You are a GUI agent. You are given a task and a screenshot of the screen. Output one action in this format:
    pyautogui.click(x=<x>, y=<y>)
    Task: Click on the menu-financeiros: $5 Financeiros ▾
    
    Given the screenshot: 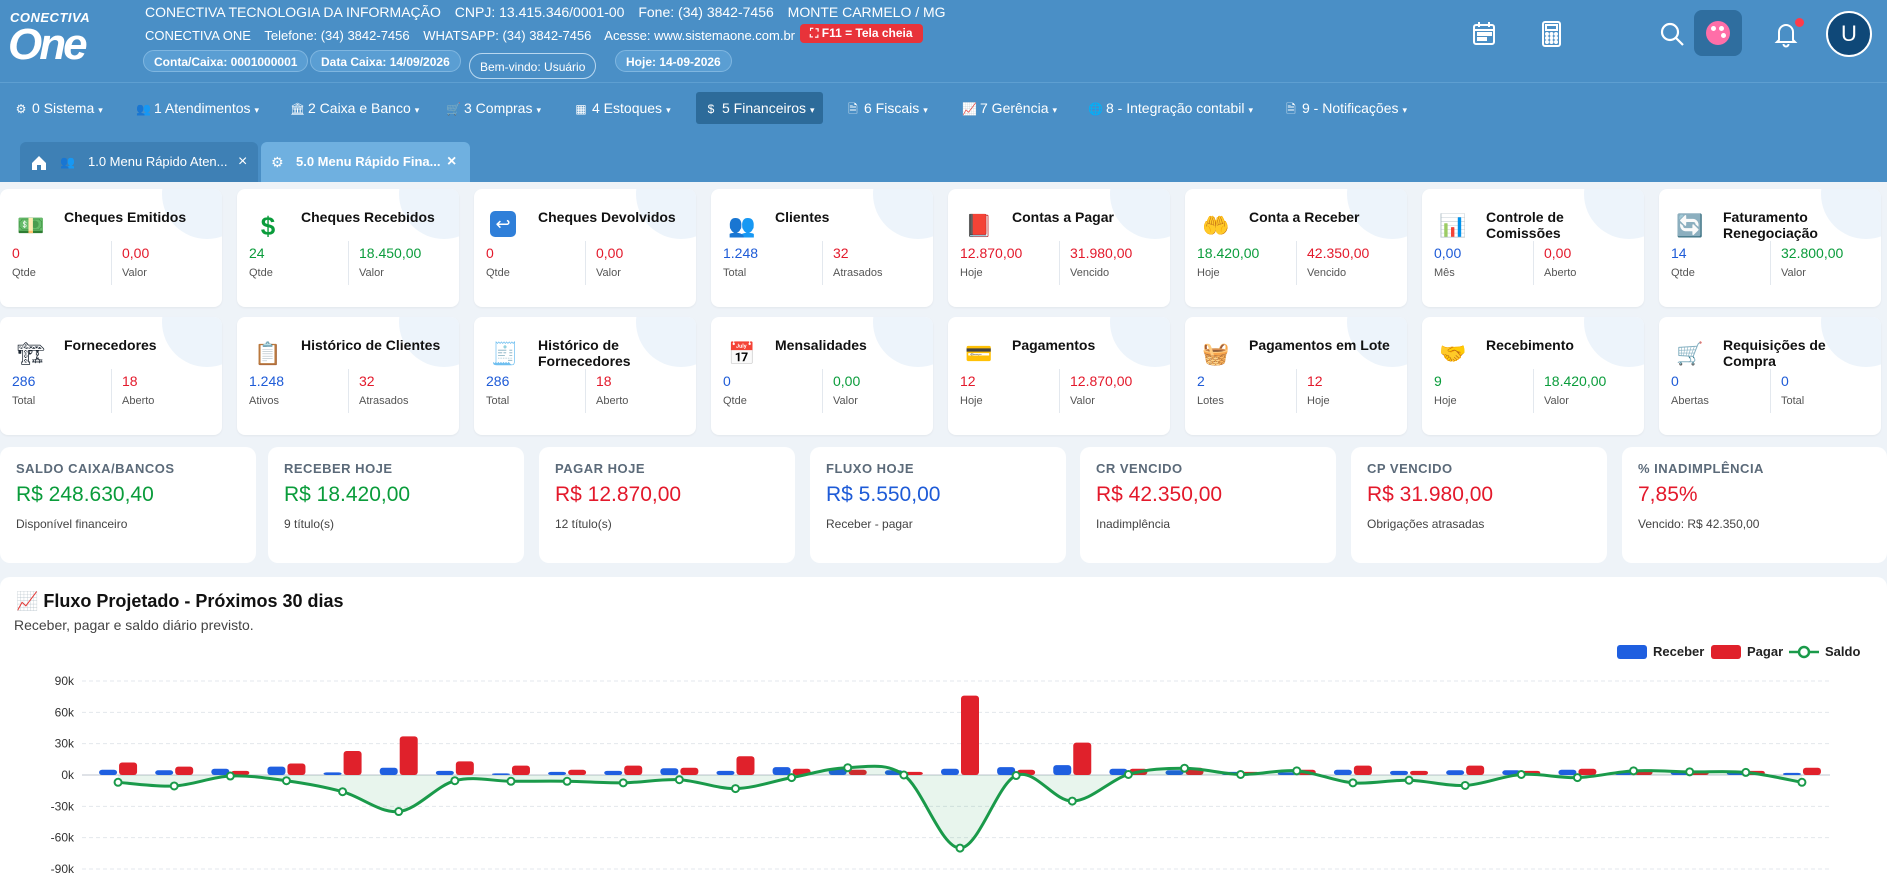 What is the action you would take?
    pyautogui.click(x=759, y=108)
    